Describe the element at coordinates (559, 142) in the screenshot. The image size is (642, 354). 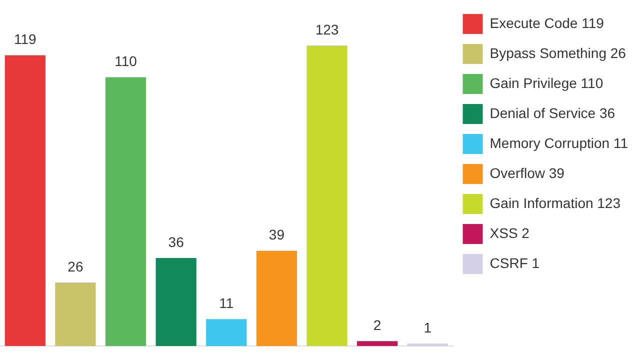
I see `legend-label: Memory Corruption 11` at that location.